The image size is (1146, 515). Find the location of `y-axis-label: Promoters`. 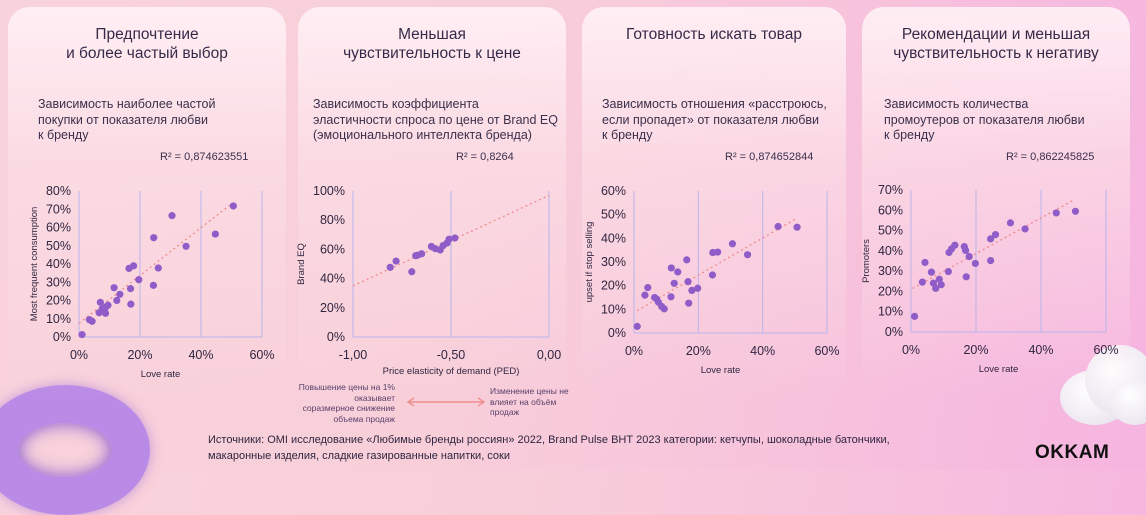

y-axis-label: Promoters is located at coordinates (866, 261).